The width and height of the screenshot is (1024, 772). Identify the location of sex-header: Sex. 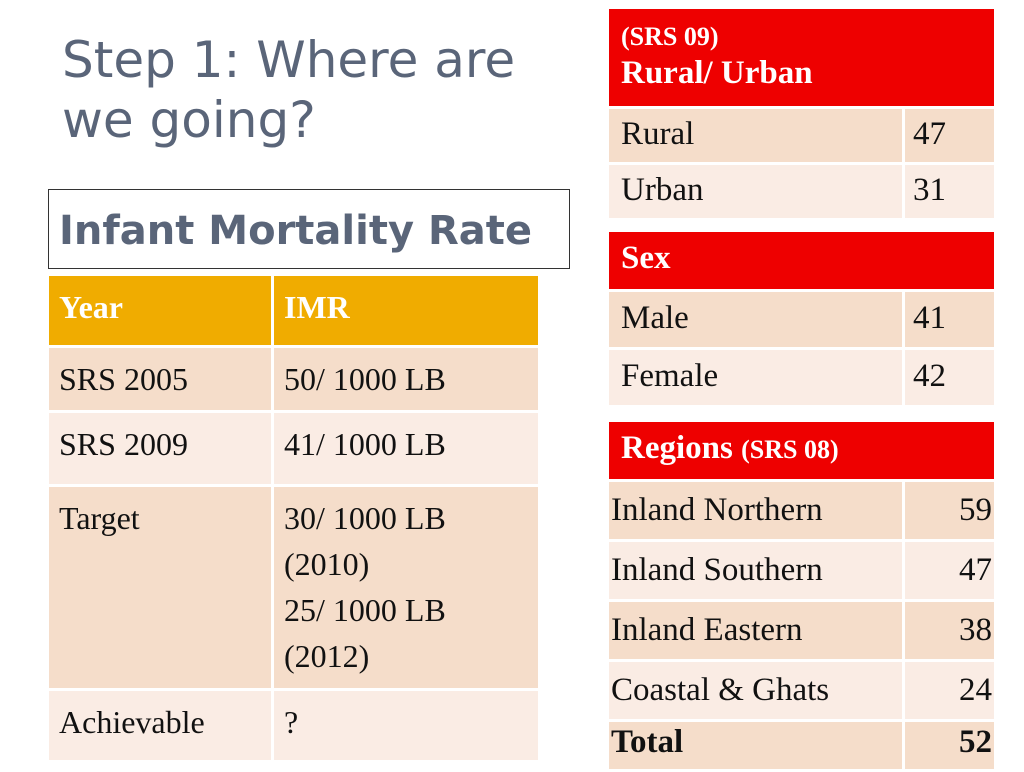
(801, 260).